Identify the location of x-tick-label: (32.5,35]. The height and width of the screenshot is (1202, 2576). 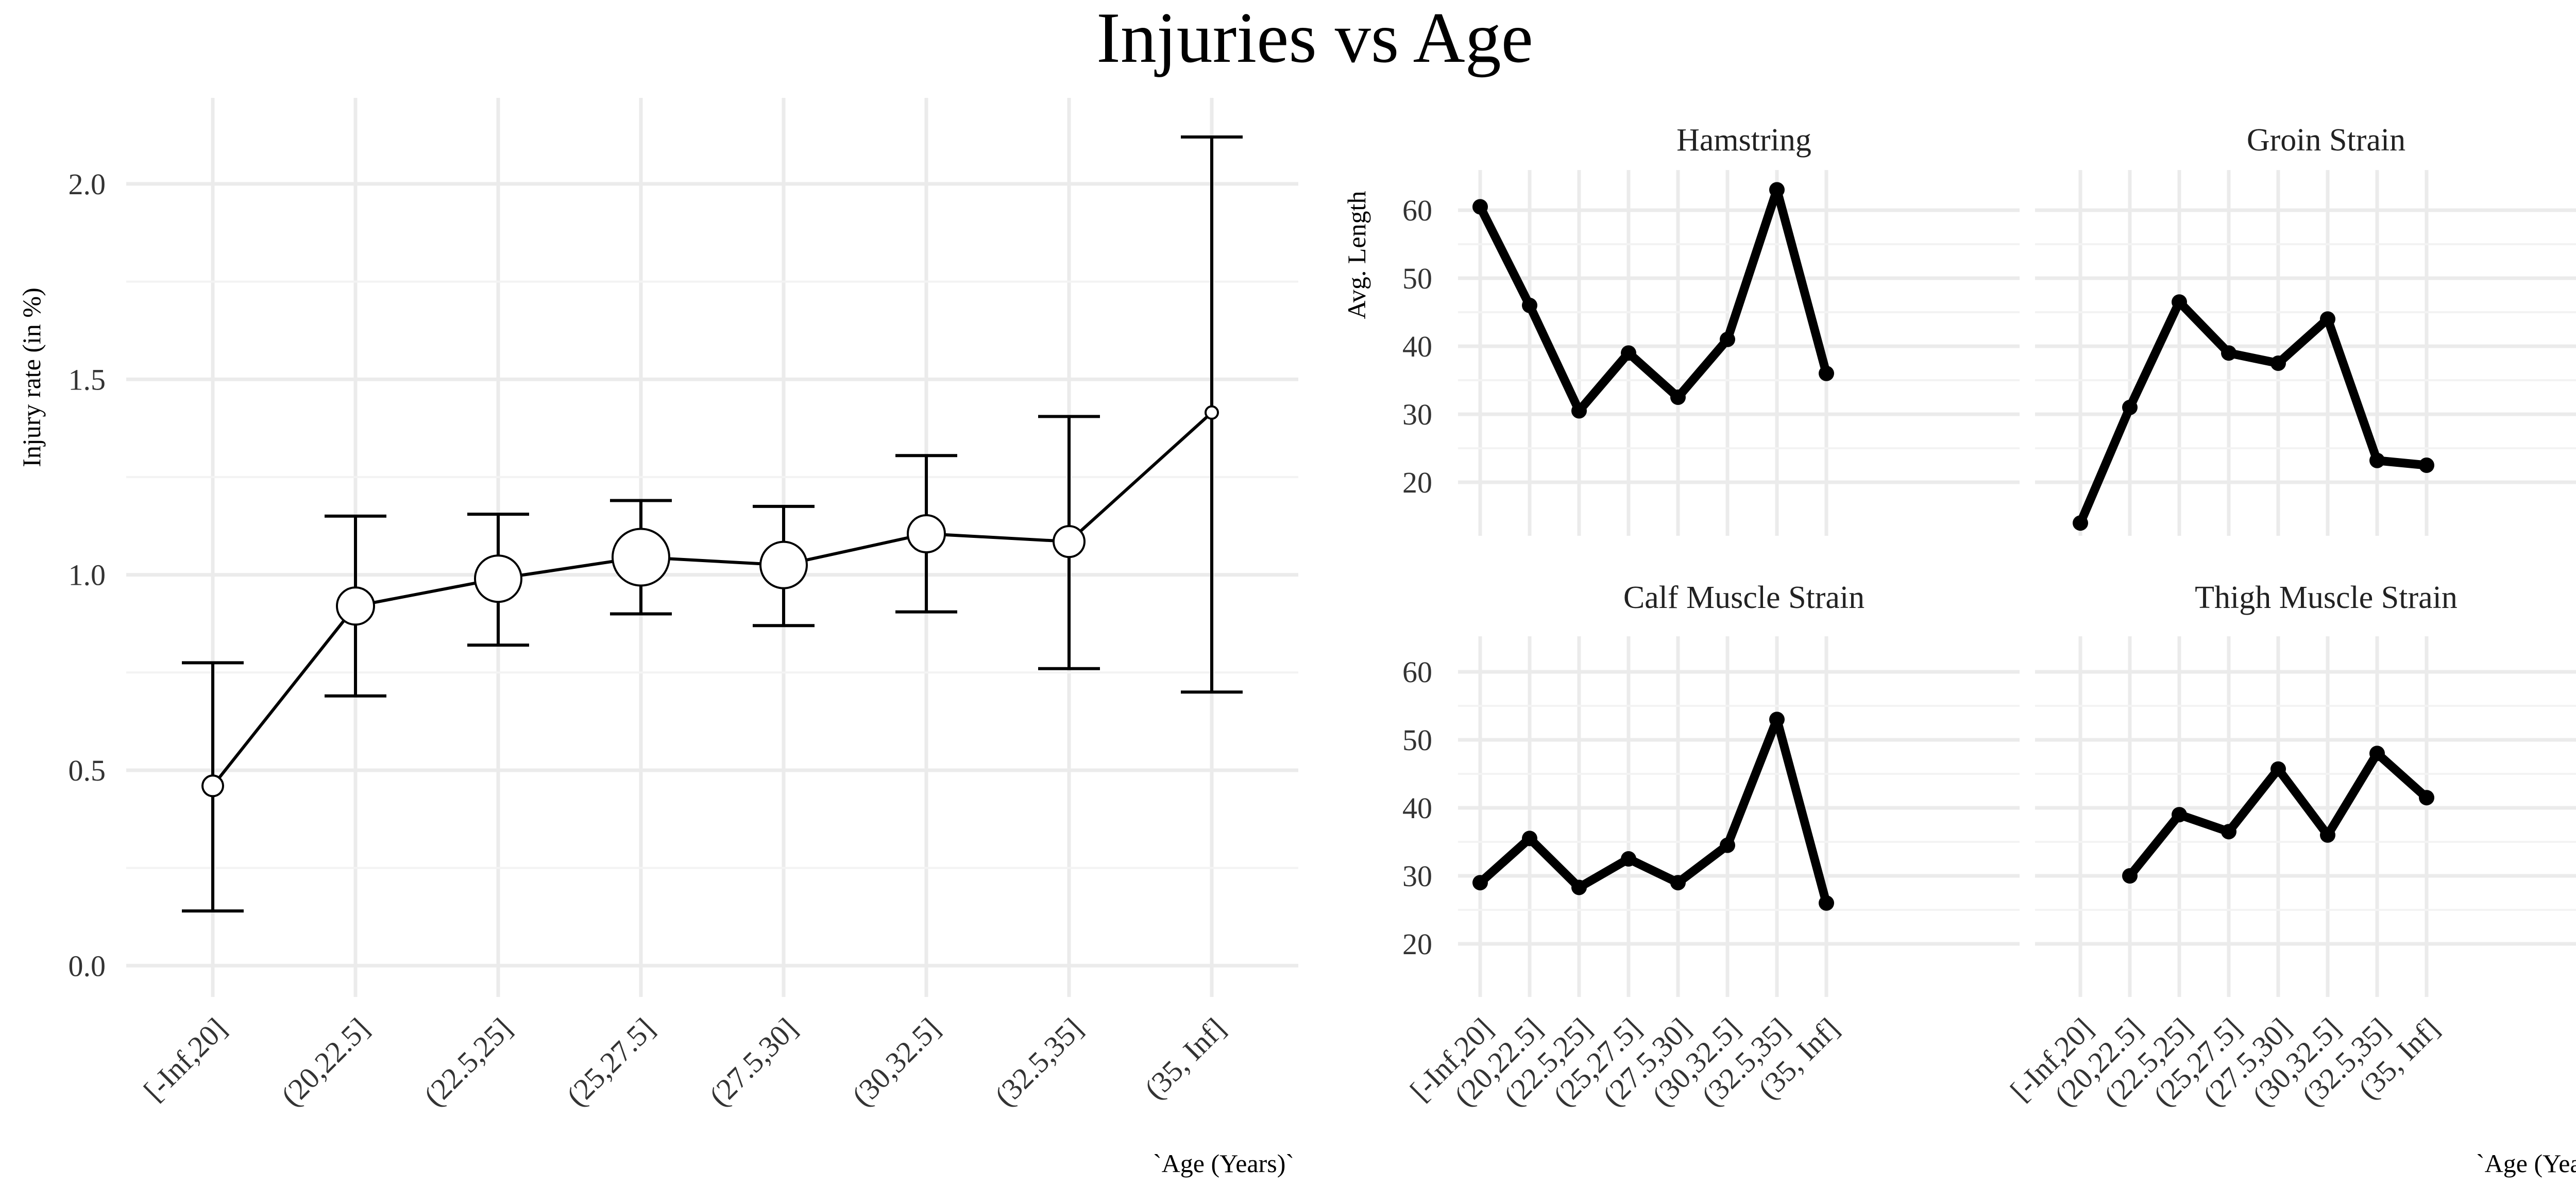
(1038, 1061).